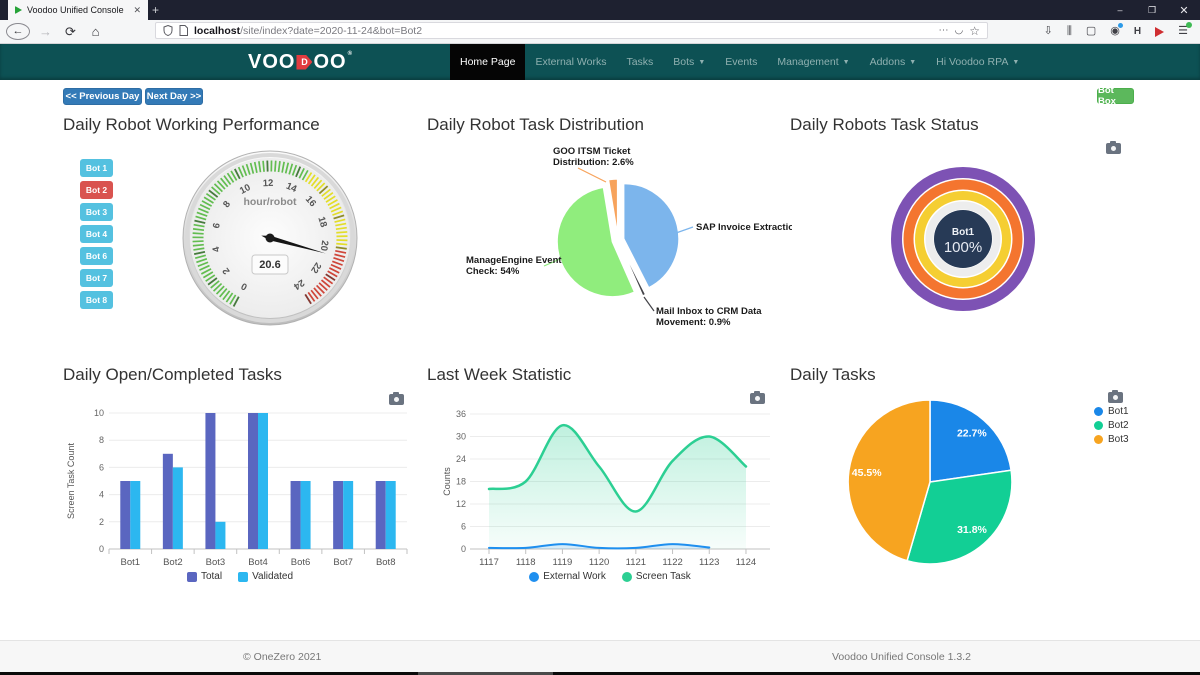 The width and height of the screenshot is (1200, 675). What do you see at coordinates (461, 414) in the screenshot?
I see `svg-text: 36` at bounding box center [461, 414].